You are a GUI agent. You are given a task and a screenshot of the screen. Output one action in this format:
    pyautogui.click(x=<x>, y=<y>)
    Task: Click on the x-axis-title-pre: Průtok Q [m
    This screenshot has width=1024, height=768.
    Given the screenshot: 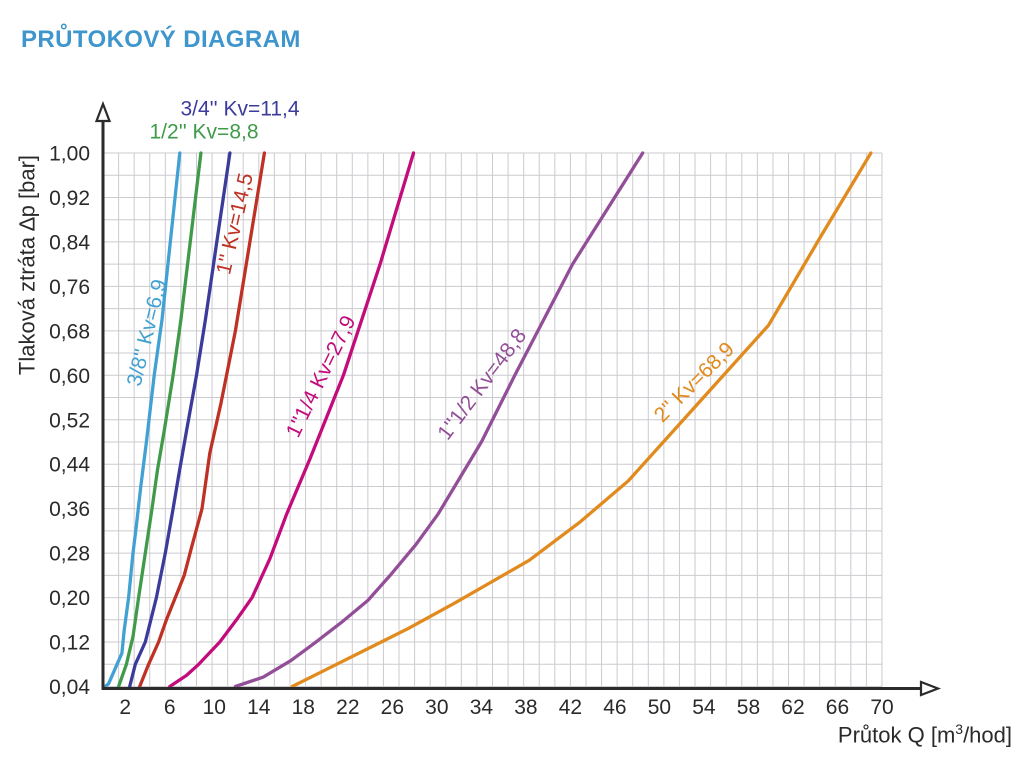 What is the action you would take?
    pyautogui.click(x=896, y=735)
    